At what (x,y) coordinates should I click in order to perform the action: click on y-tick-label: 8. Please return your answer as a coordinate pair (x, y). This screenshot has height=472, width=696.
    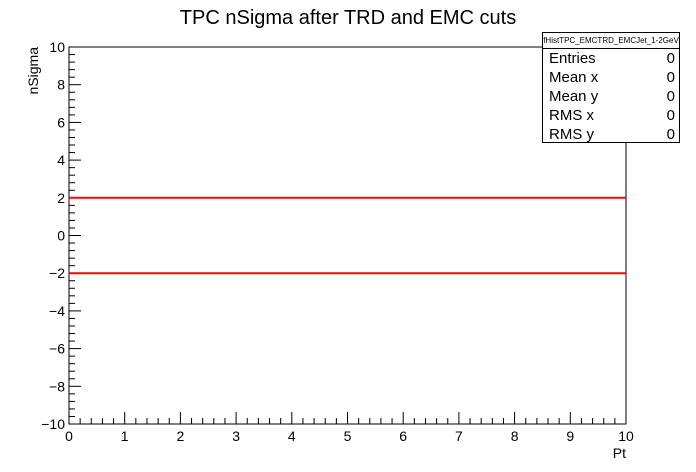
    Looking at the image, I should click on (61, 85).